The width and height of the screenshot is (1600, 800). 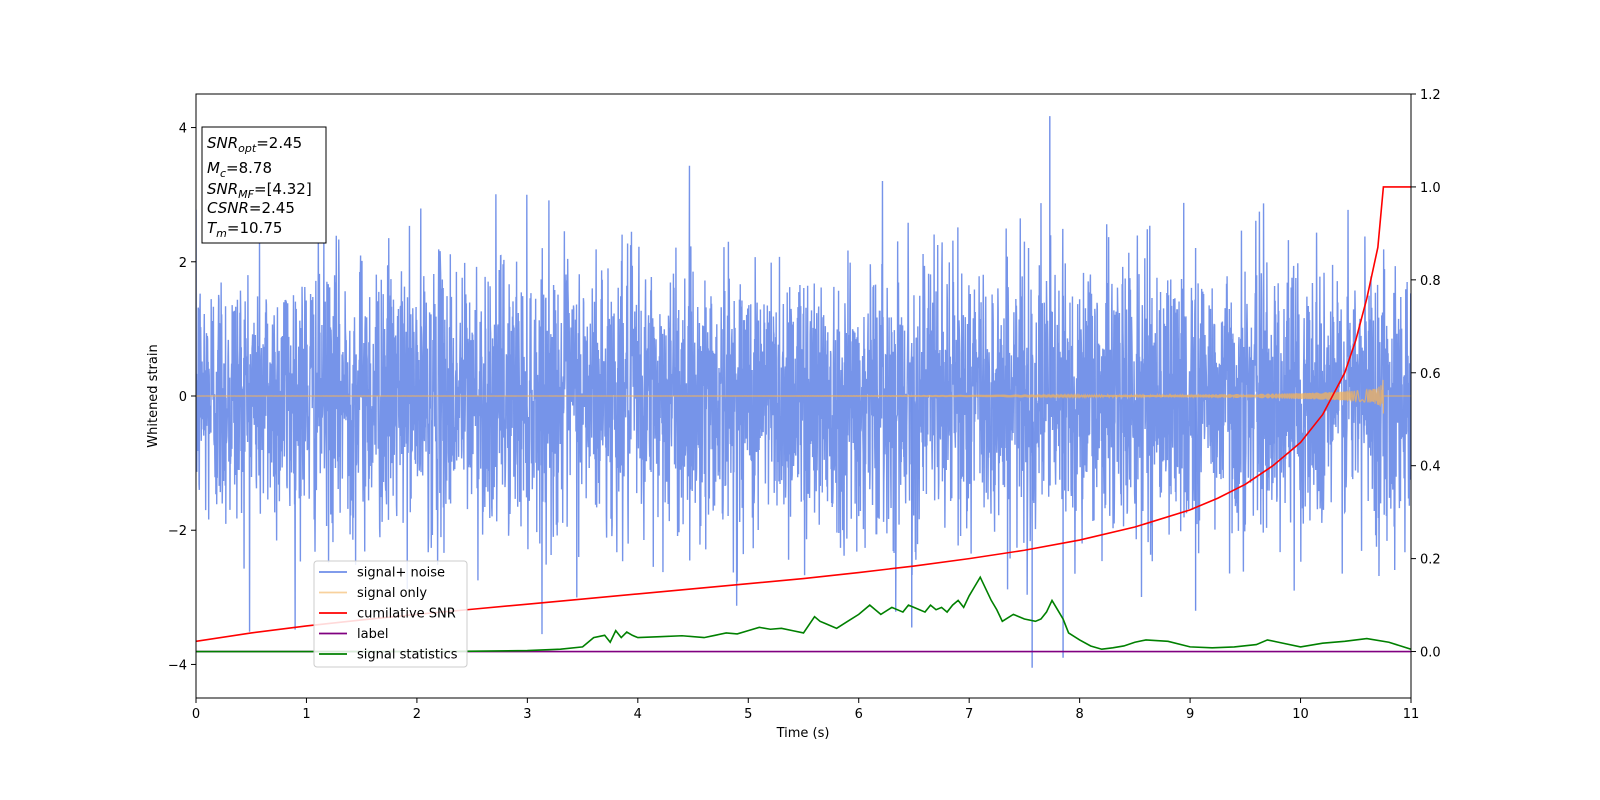 What do you see at coordinates (372, 634) in the screenshot?
I see `legend-label: label` at bounding box center [372, 634].